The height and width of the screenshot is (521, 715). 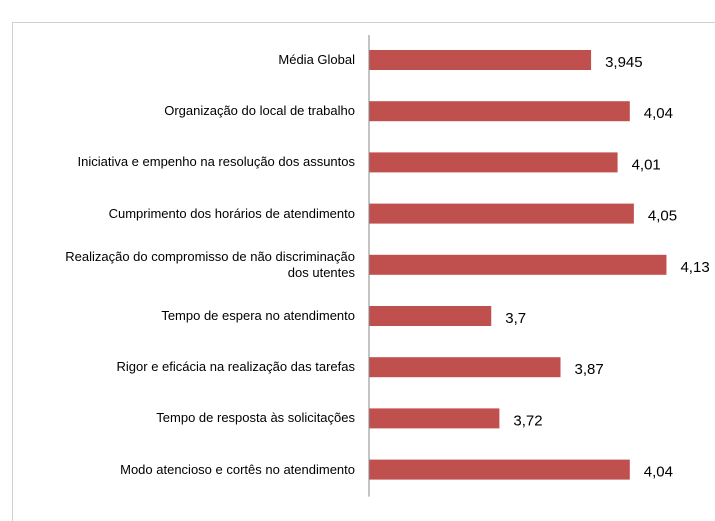 What do you see at coordinates (694, 267) in the screenshot?
I see `value-label: 4,13` at bounding box center [694, 267].